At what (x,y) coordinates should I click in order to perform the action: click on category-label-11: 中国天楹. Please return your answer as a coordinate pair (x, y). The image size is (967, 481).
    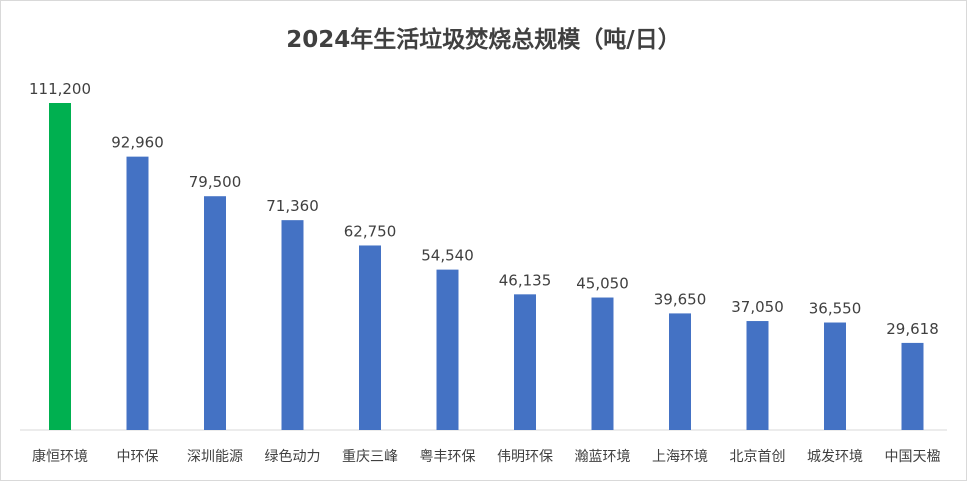
    Looking at the image, I should click on (913, 456).